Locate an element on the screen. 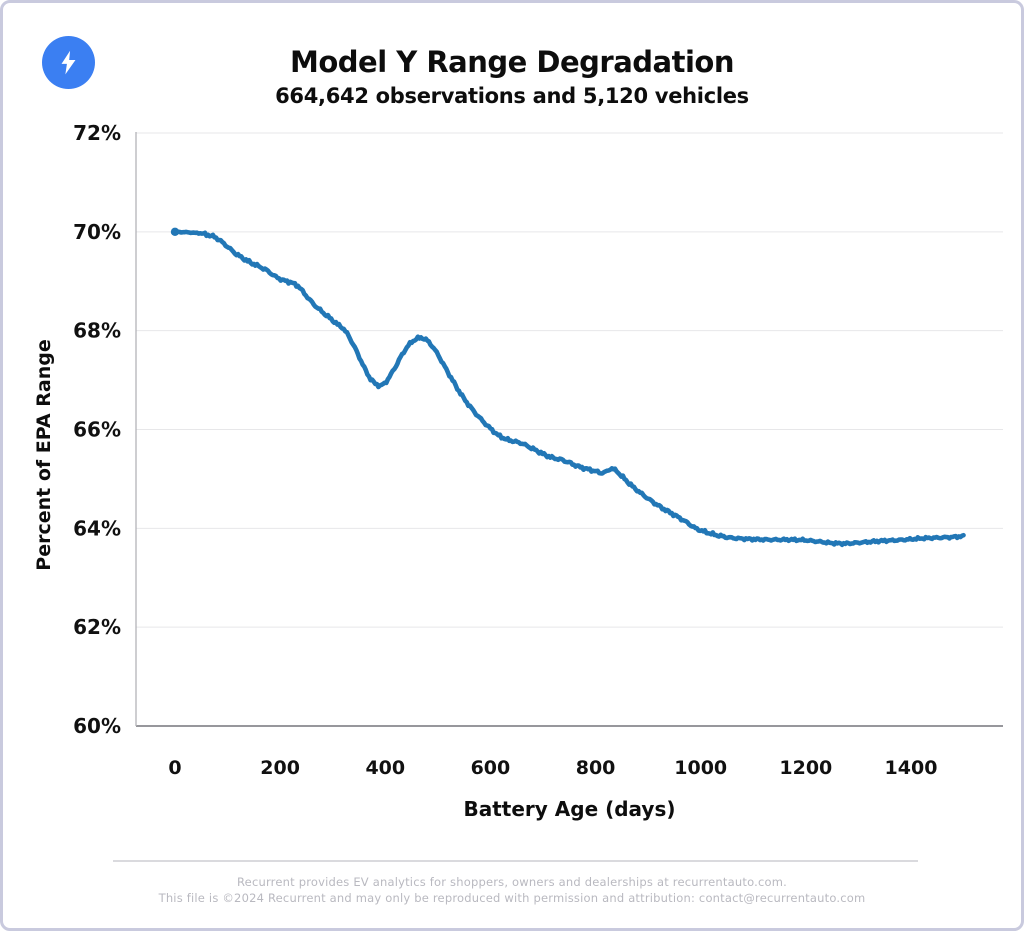  y-tick-label: 62% is located at coordinates (97, 627).